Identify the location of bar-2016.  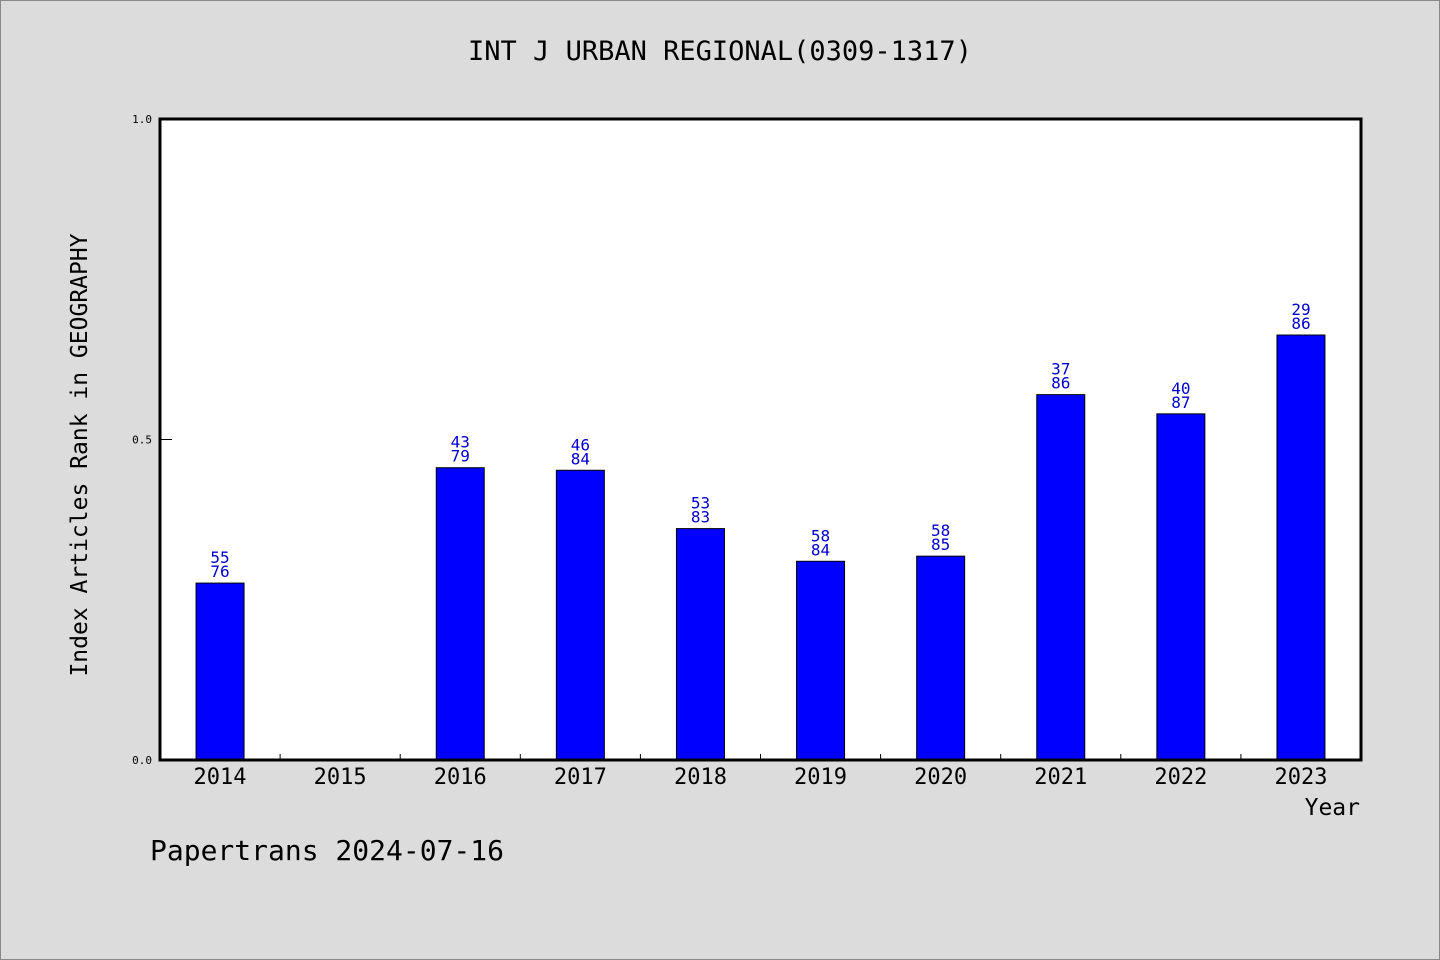
(460, 614).